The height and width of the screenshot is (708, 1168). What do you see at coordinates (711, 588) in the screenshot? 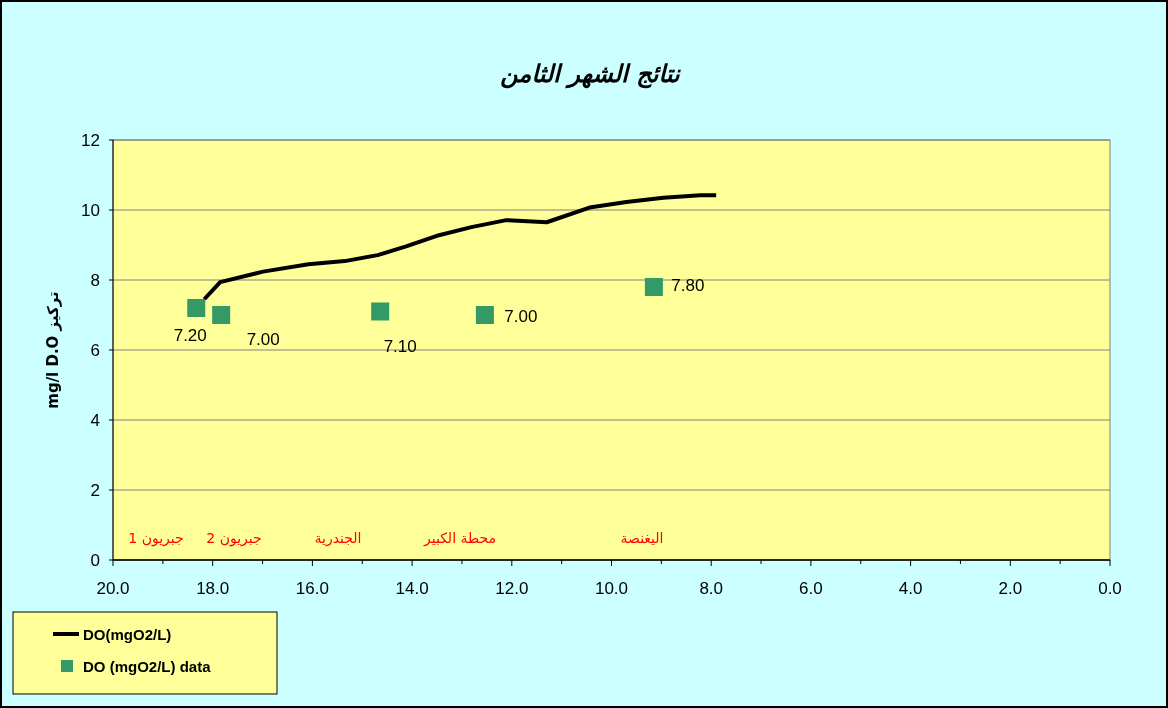
I see `x-tick-label: 8.0` at bounding box center [711, 588].